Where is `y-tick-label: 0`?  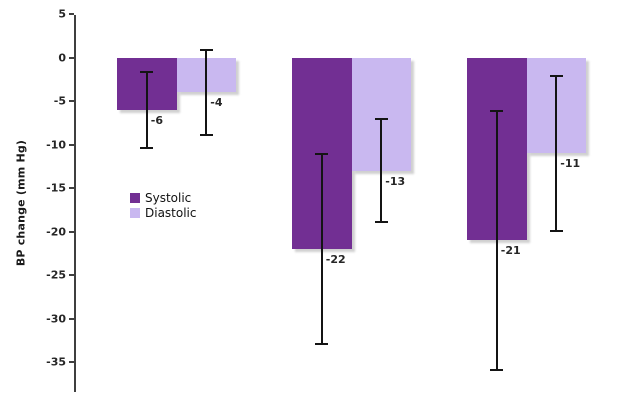 y-tick-label: 0 is located at coordinates (62, 57).